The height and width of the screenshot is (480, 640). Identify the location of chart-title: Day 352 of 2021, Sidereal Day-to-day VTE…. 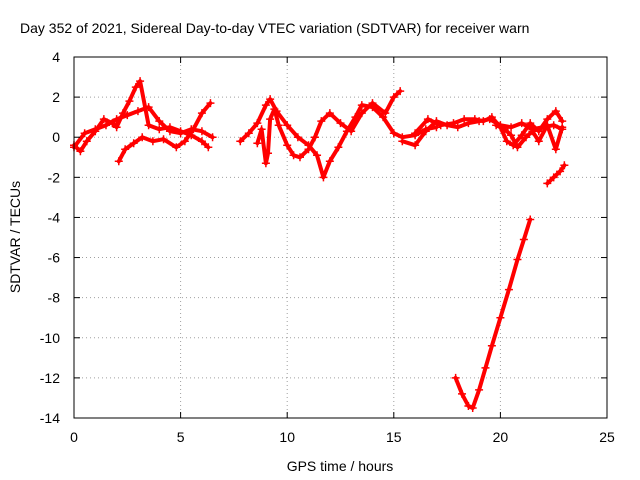
(274, 28).